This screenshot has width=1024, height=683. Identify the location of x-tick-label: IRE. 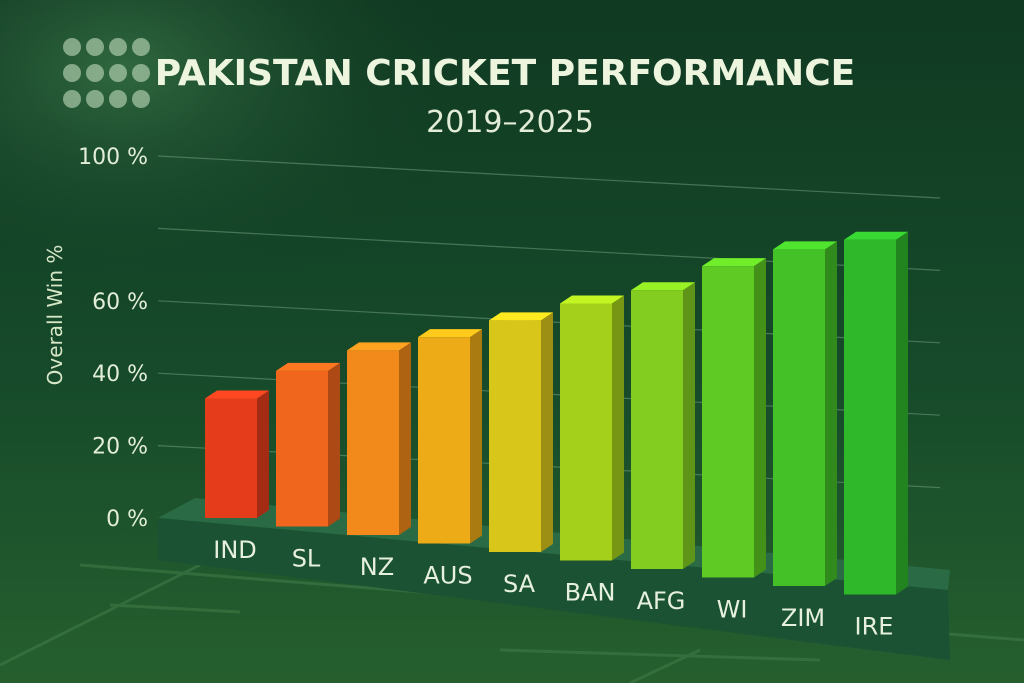
(874, 627).